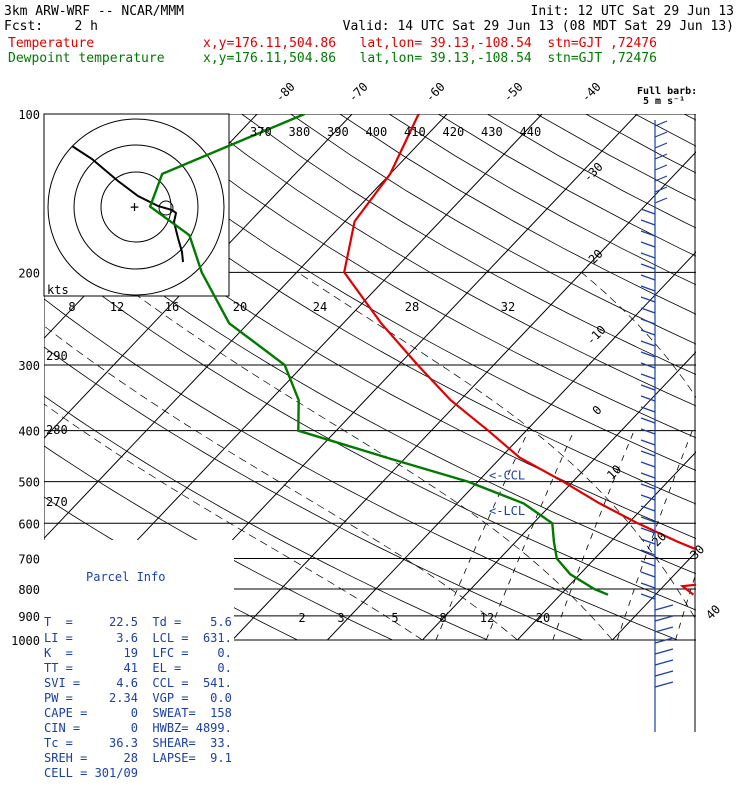 The width and height of the screenshot is (740, 797). What do you see at coordinates (596, 335) in the screenshot?
I see `isotherm-label: -10` at bounding box center [596, 335].